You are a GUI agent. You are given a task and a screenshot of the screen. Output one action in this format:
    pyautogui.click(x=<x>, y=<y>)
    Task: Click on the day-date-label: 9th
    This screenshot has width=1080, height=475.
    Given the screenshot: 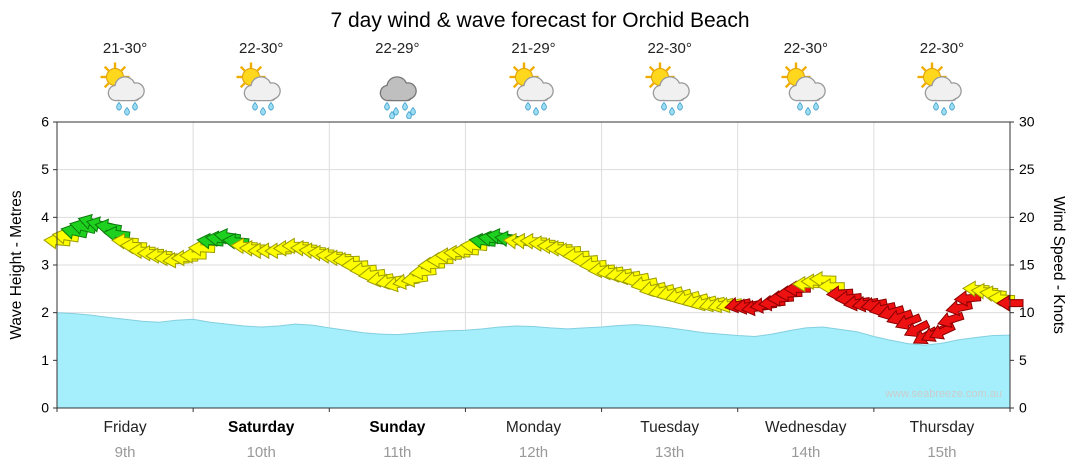 What is the action you would take?
    pyautogui.click(x=125, y=452)
    